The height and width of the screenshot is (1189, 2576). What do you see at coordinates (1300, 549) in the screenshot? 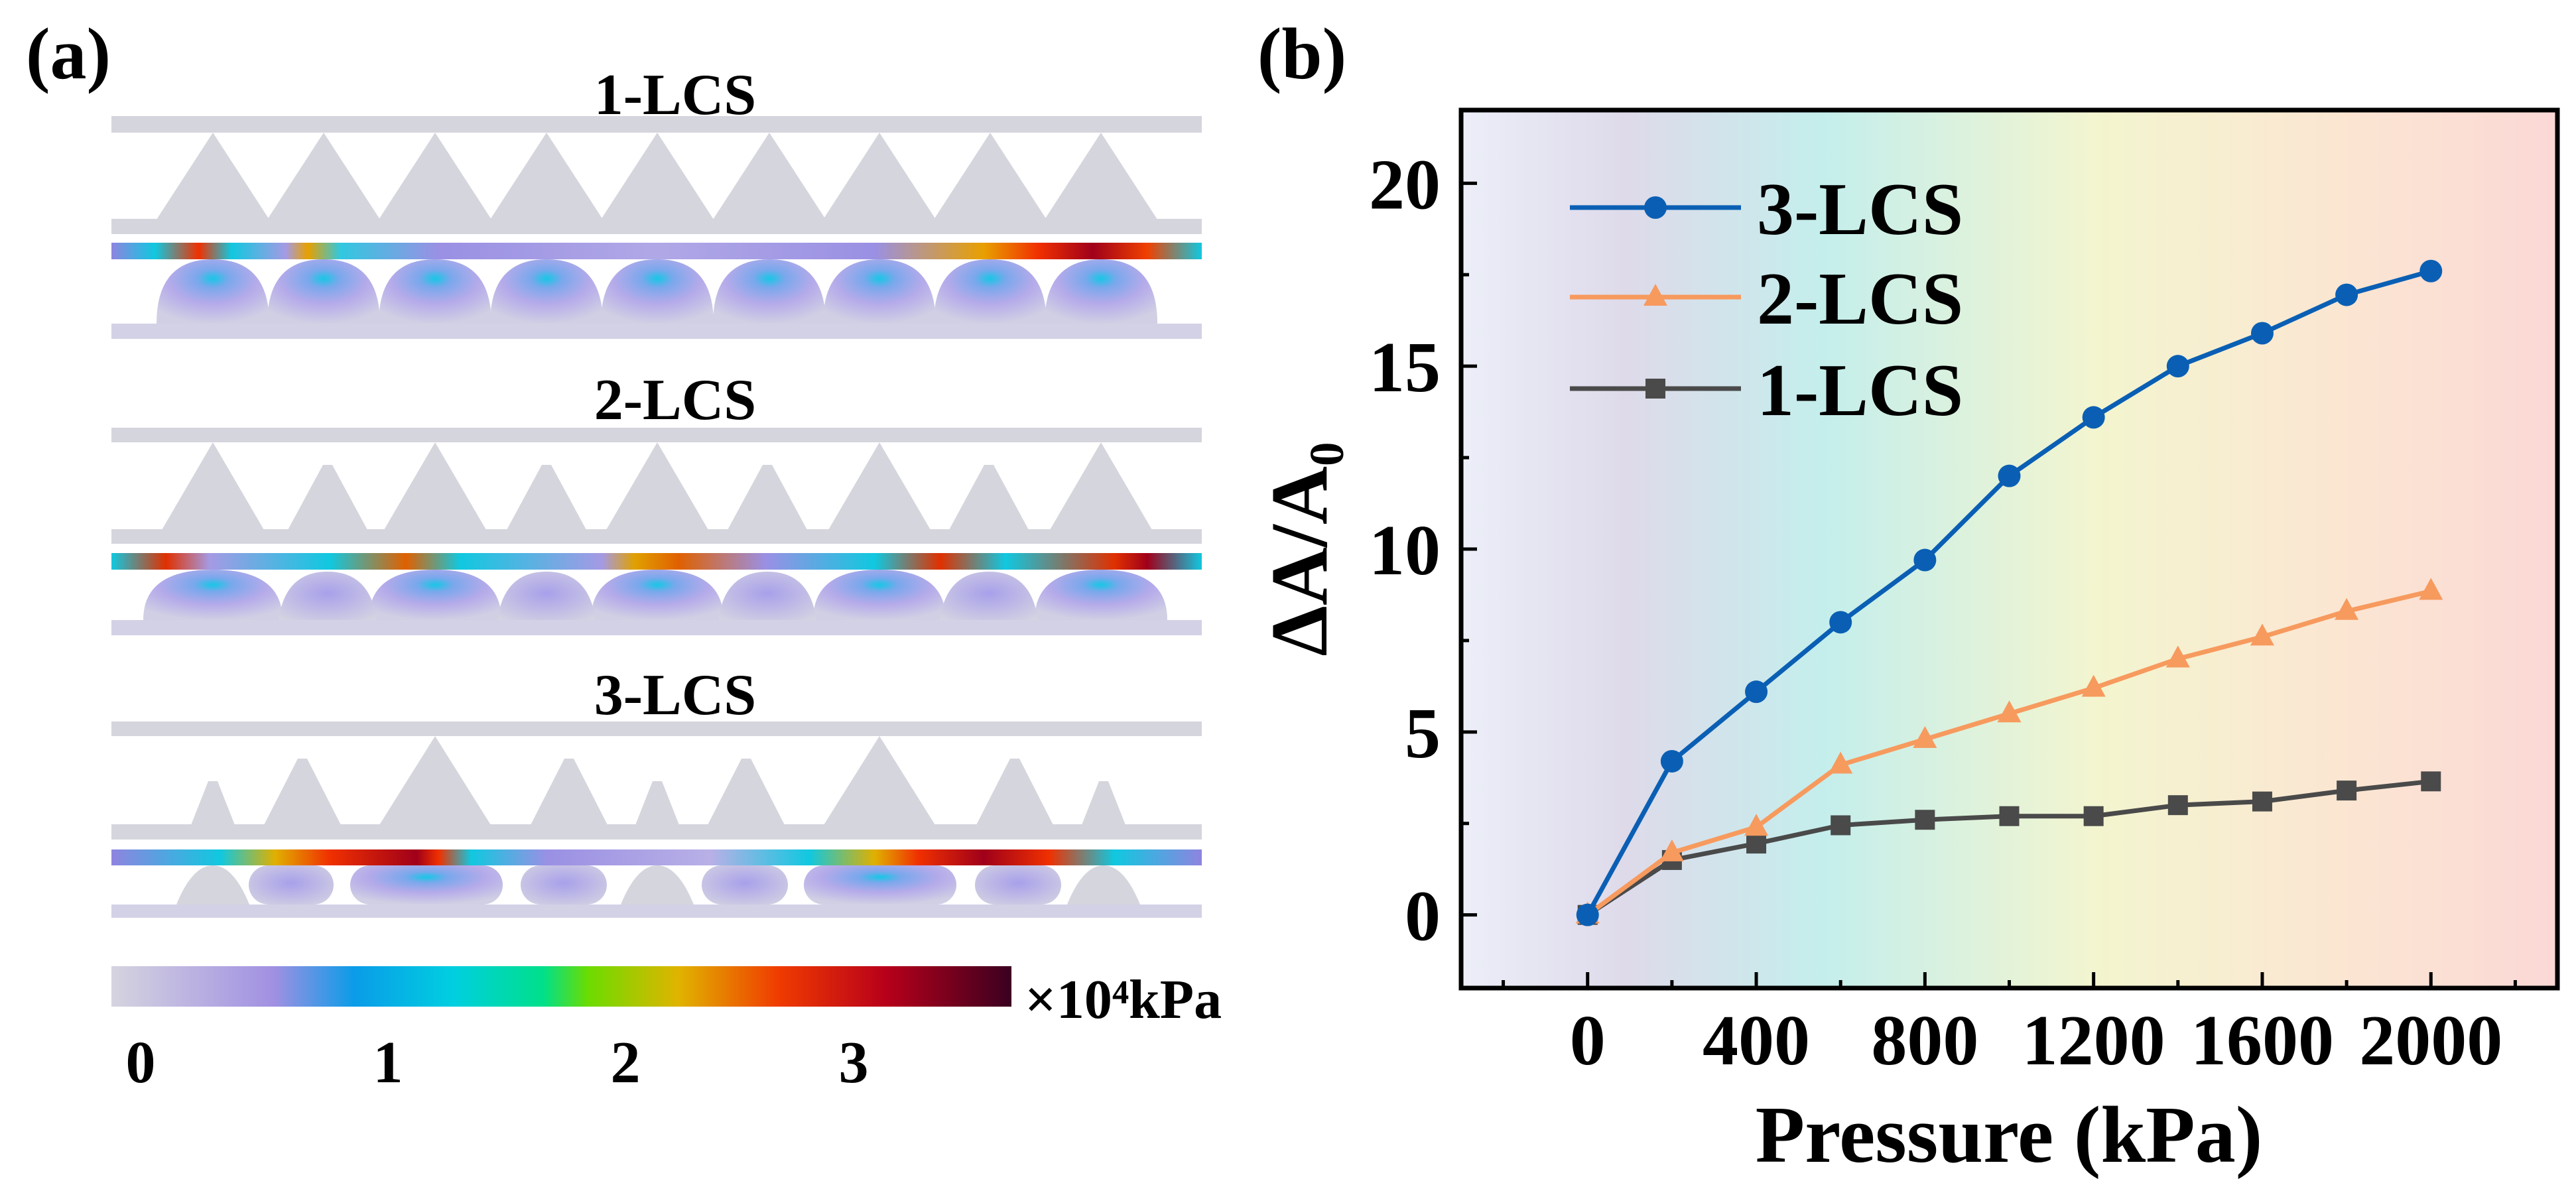
I see `y-axis-title: ΔA/A₀` at bounding box center [1300, 549].